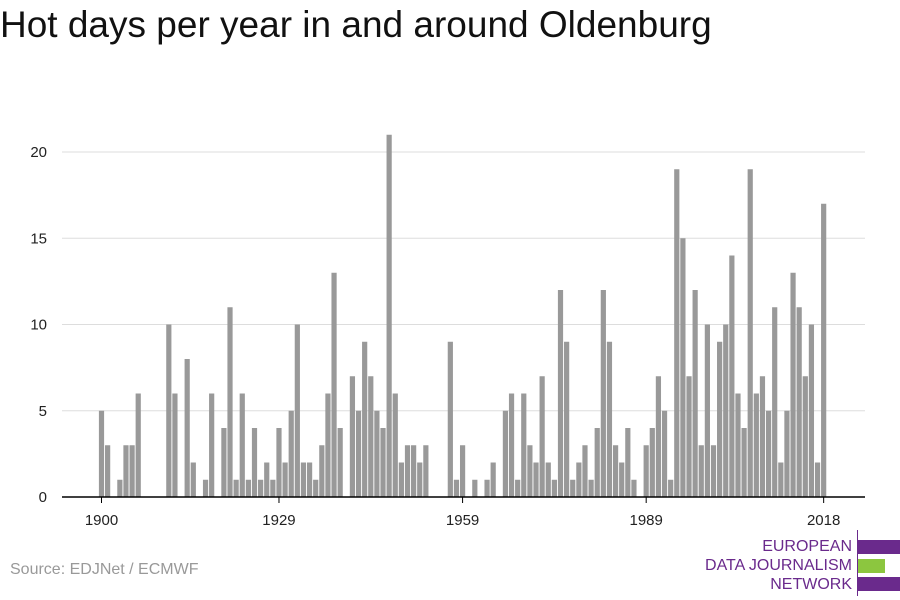 Image resolution: width=900 pixels, height=600 pixels. What do you see at coordinates (823, 520) in the screenshot?
I see `x-tick-label: 2018` at bounding box center [823, 520].